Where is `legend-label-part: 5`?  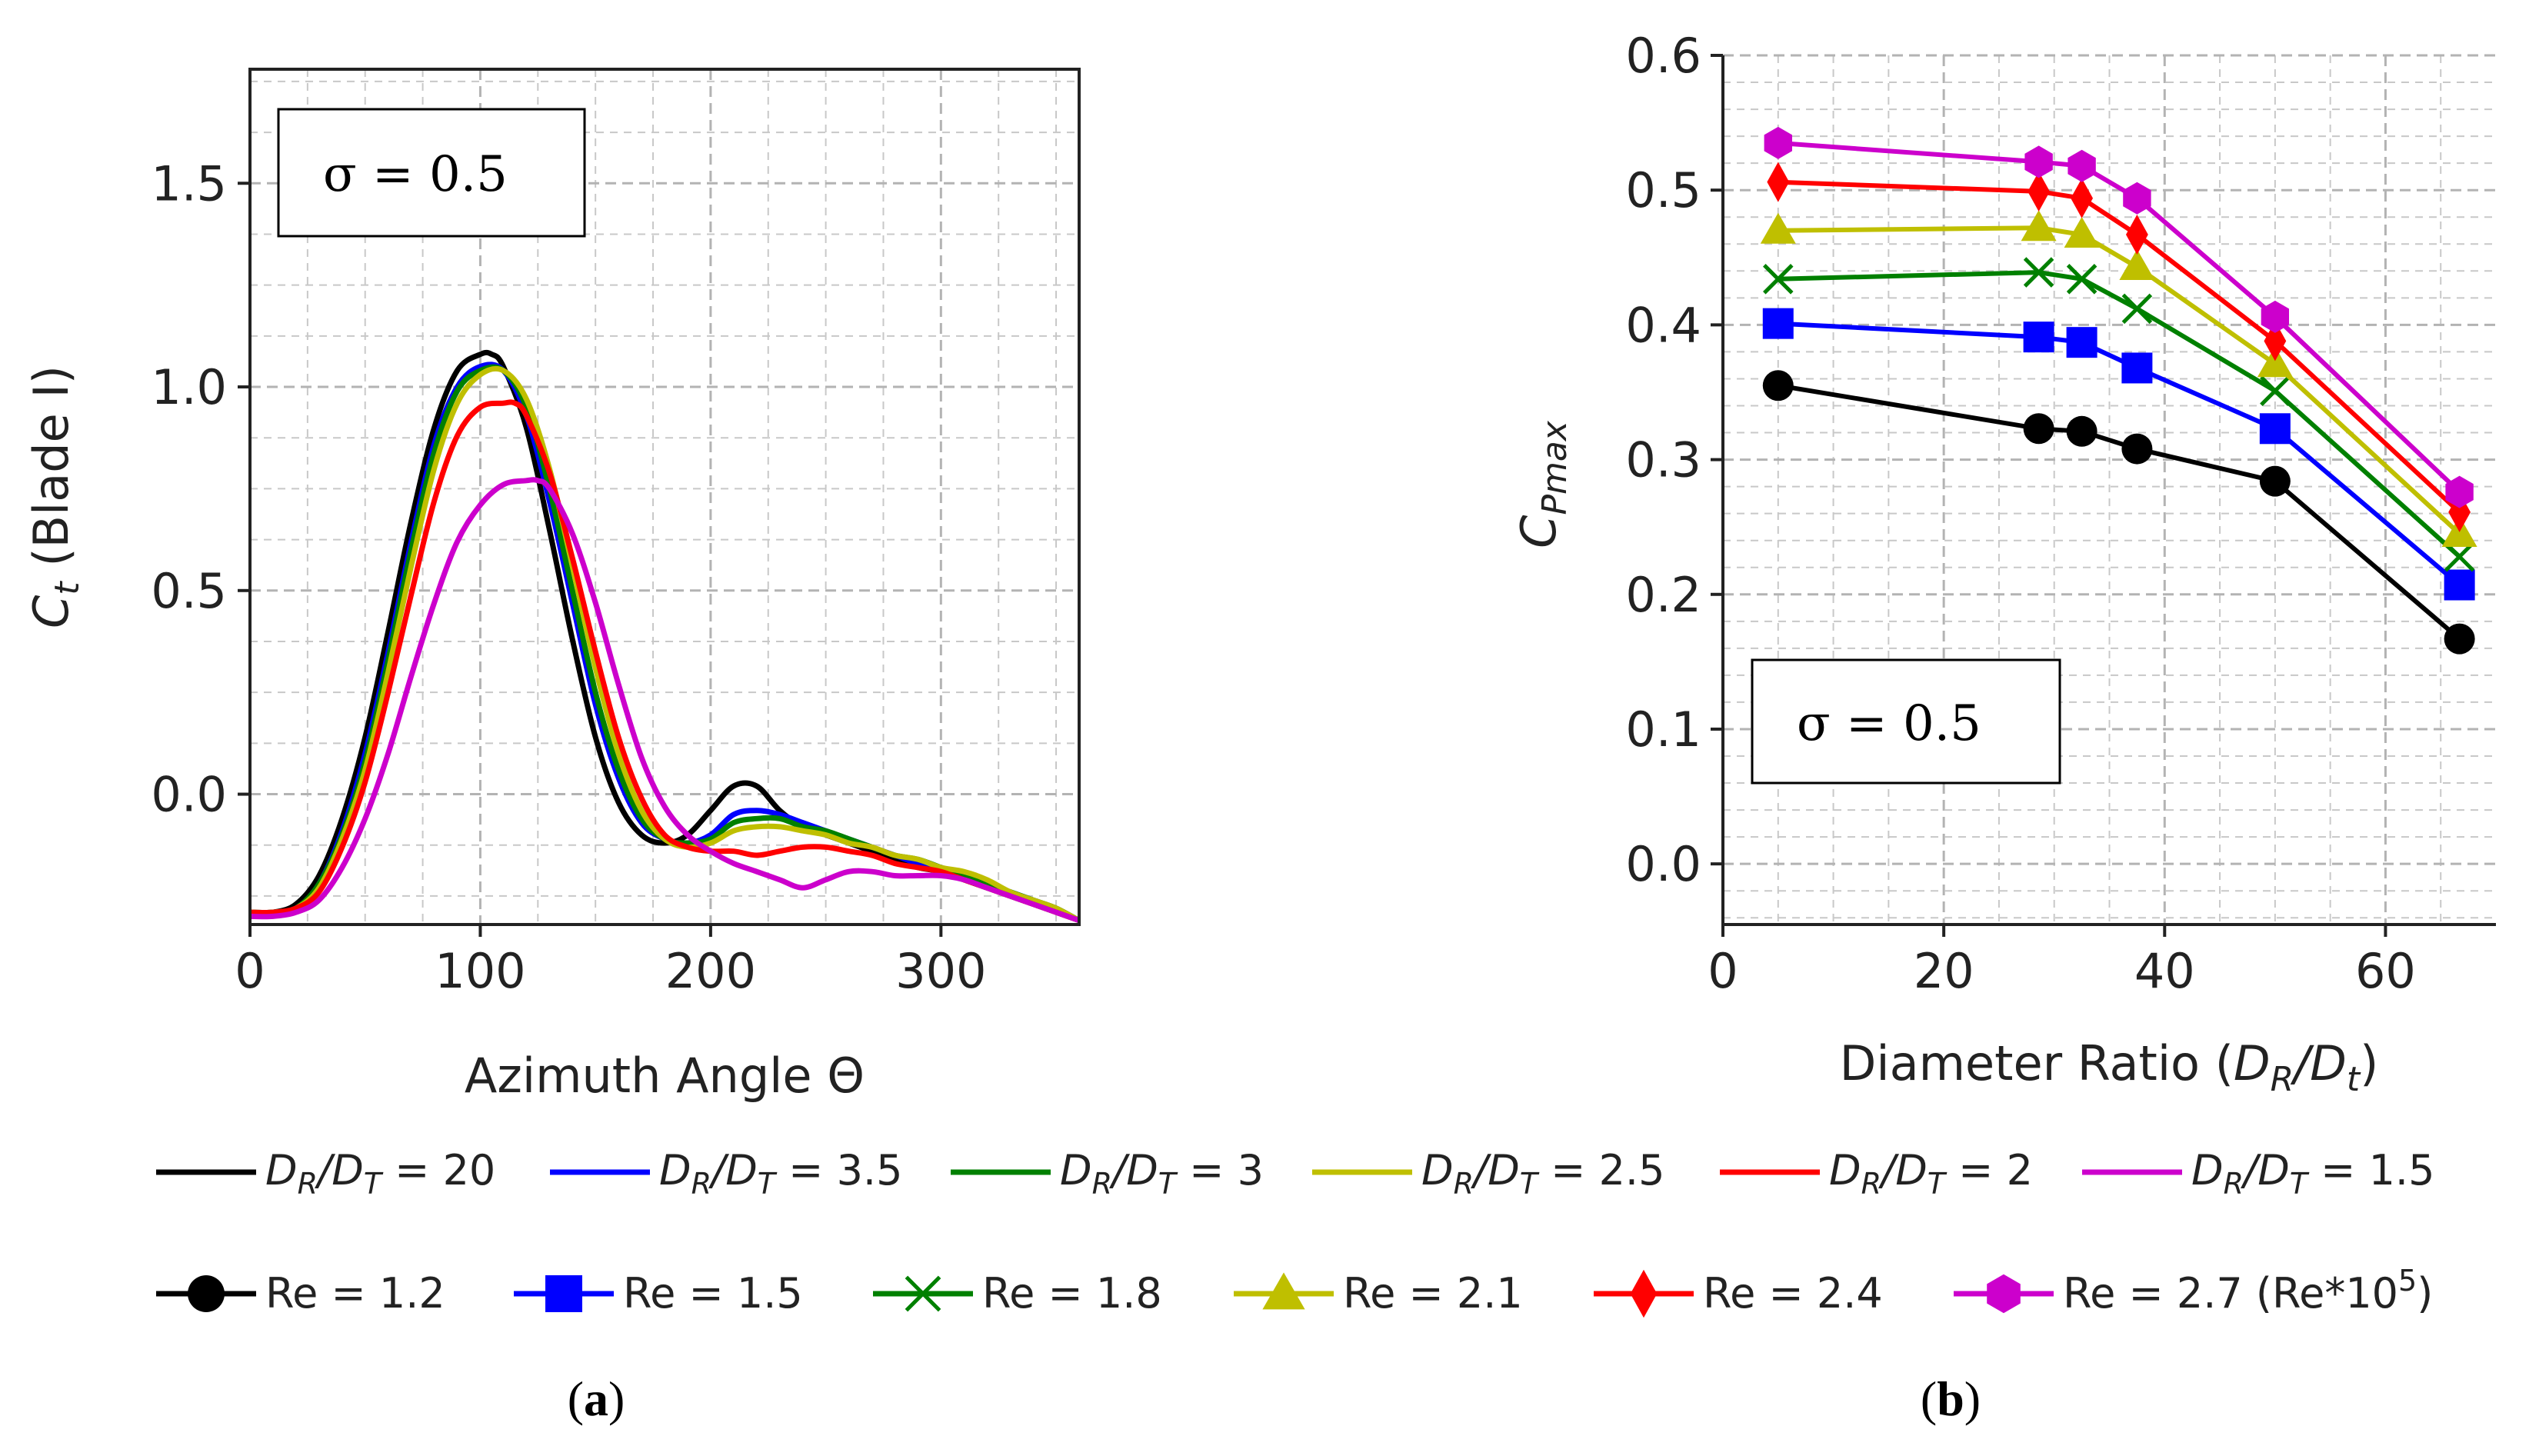
legend-label-part: 5 is located at coordinates (2407, 1281).